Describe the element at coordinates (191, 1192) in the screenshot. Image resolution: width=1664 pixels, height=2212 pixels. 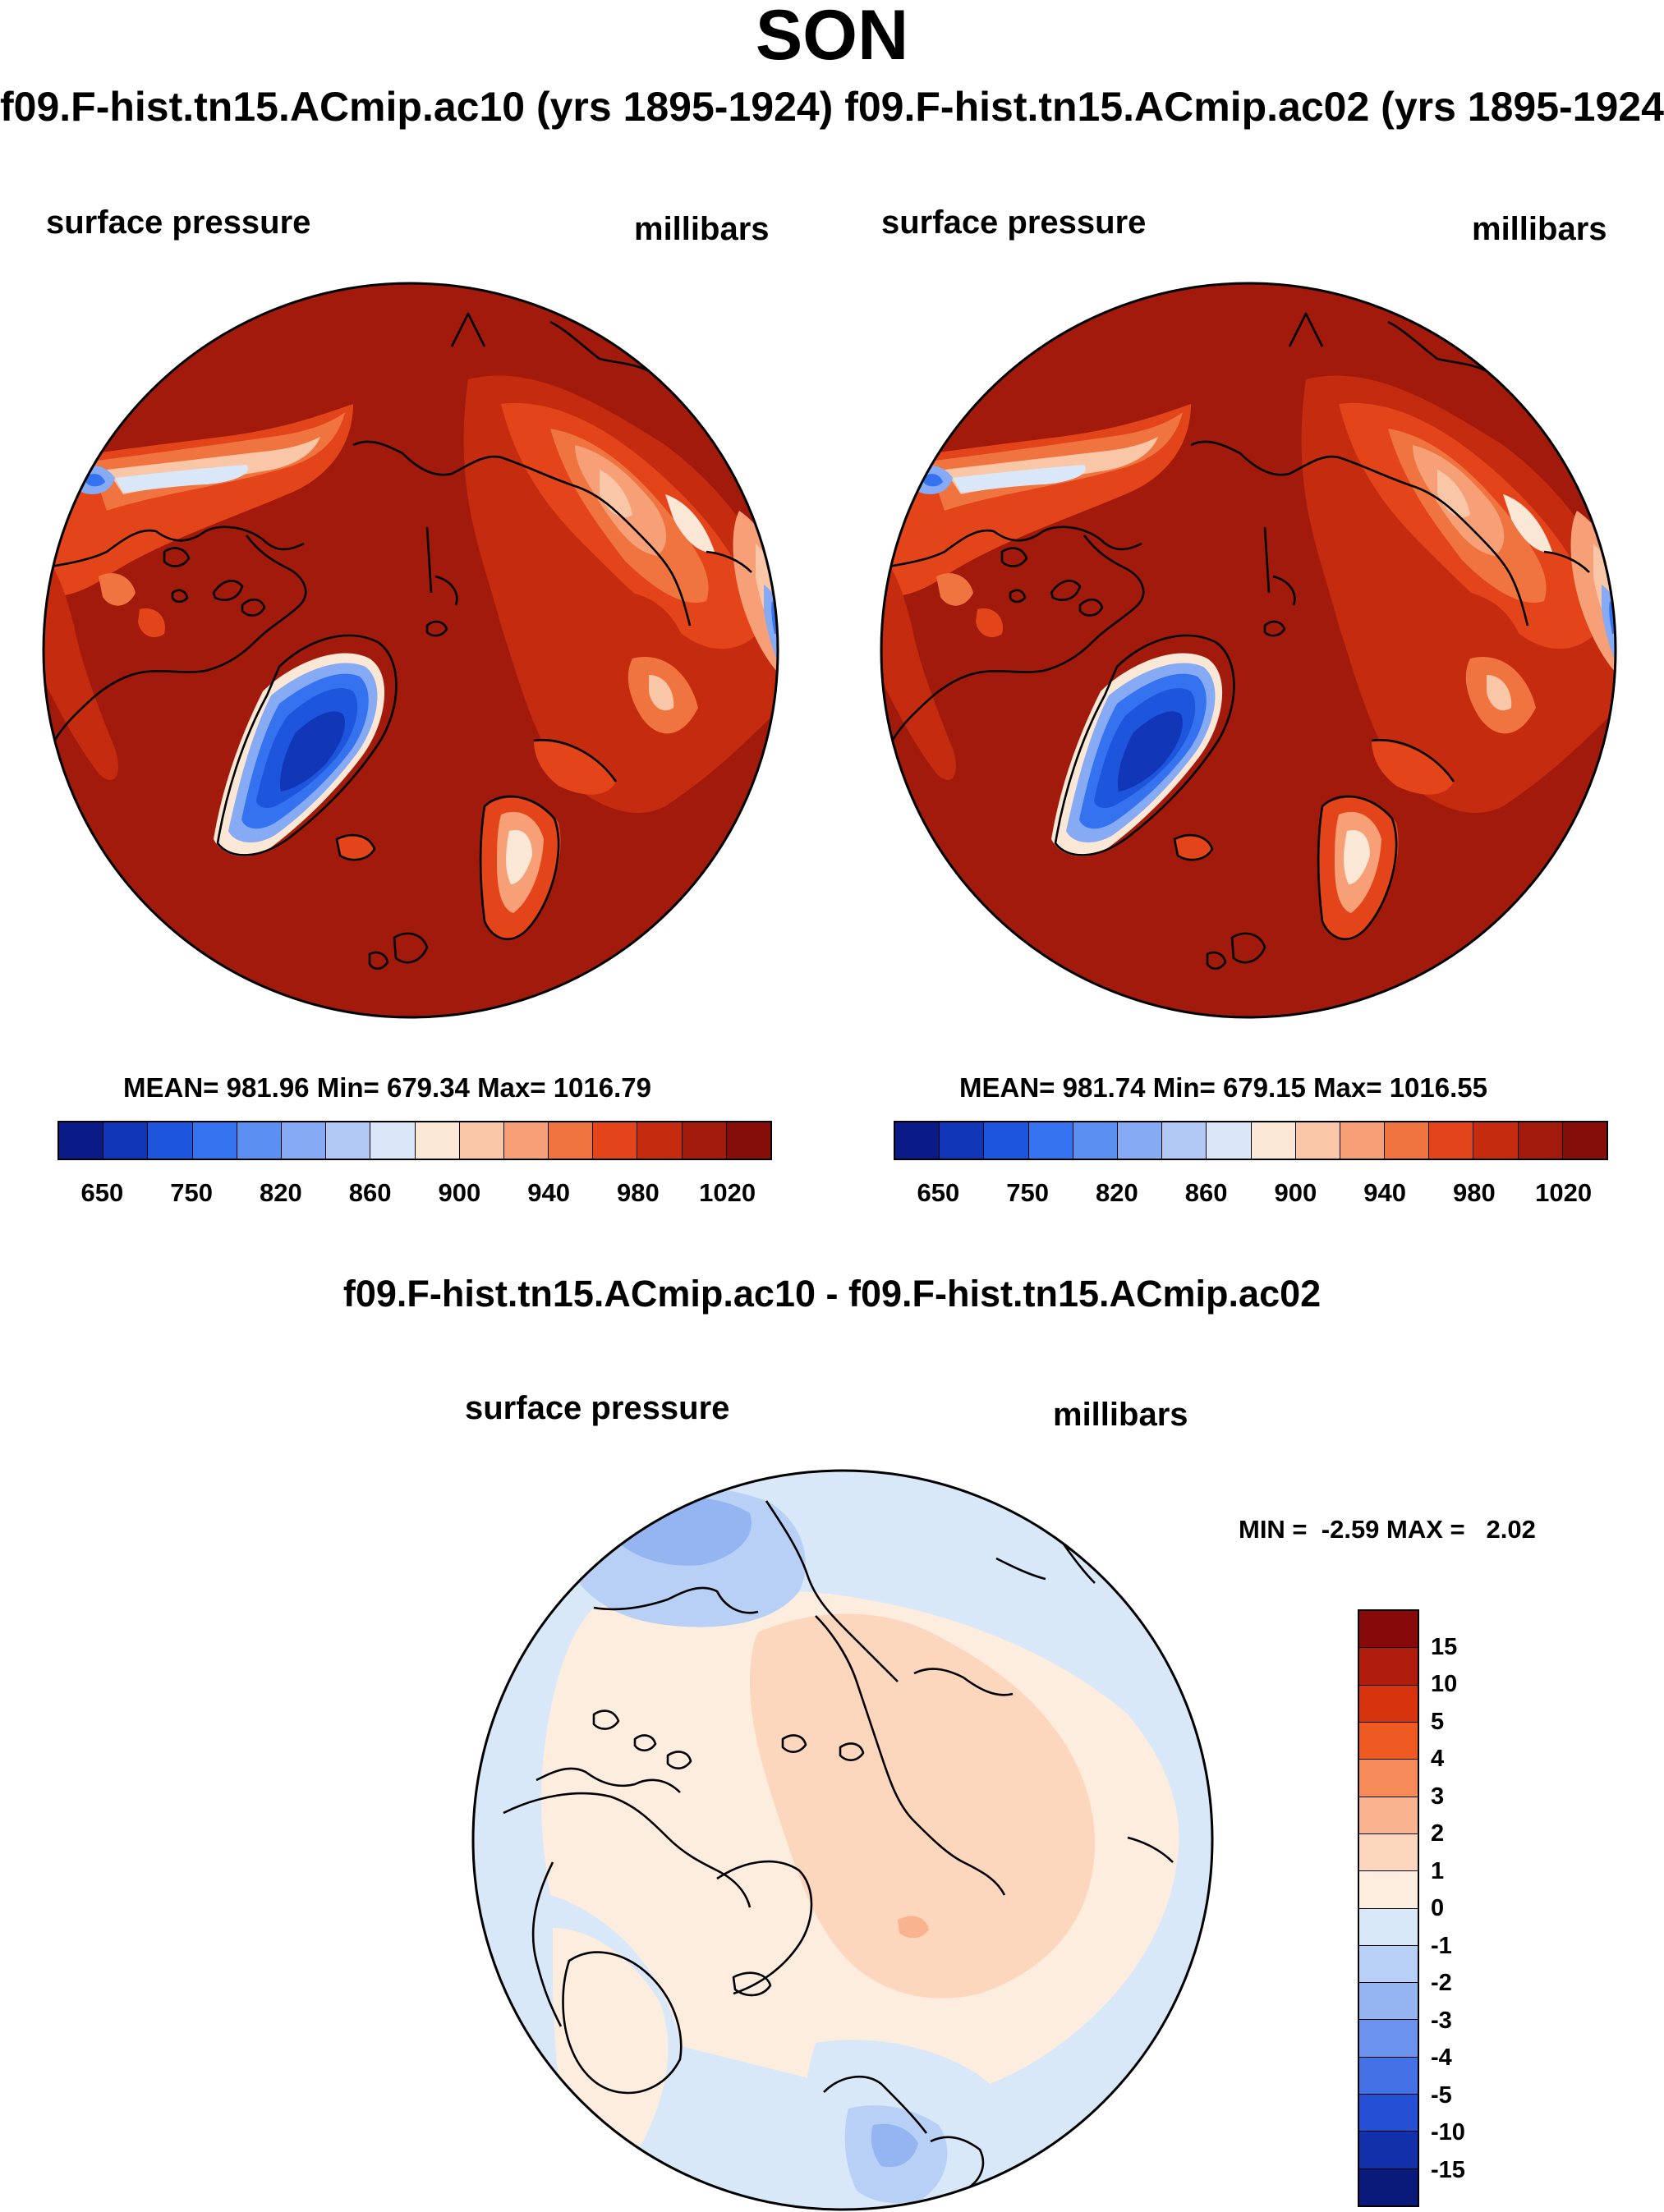
I see `panel1-colorbar-tick-label: 750` at that location.